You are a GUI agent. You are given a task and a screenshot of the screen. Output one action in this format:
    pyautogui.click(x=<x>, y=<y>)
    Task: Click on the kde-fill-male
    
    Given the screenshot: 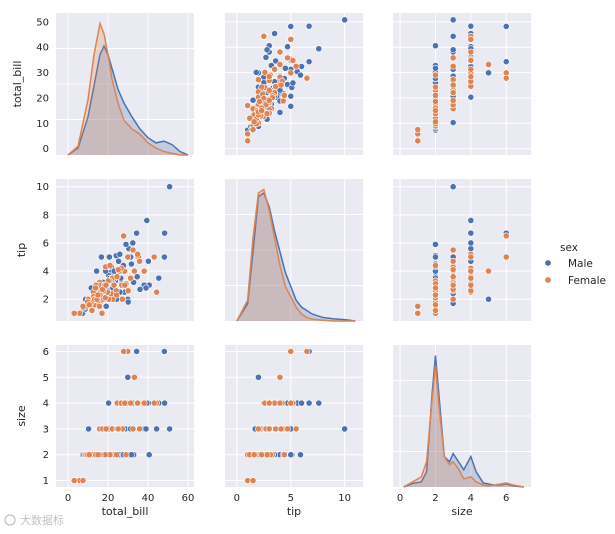 What is the action you would take?
    pyautogui.click(x=296, y=256)
    